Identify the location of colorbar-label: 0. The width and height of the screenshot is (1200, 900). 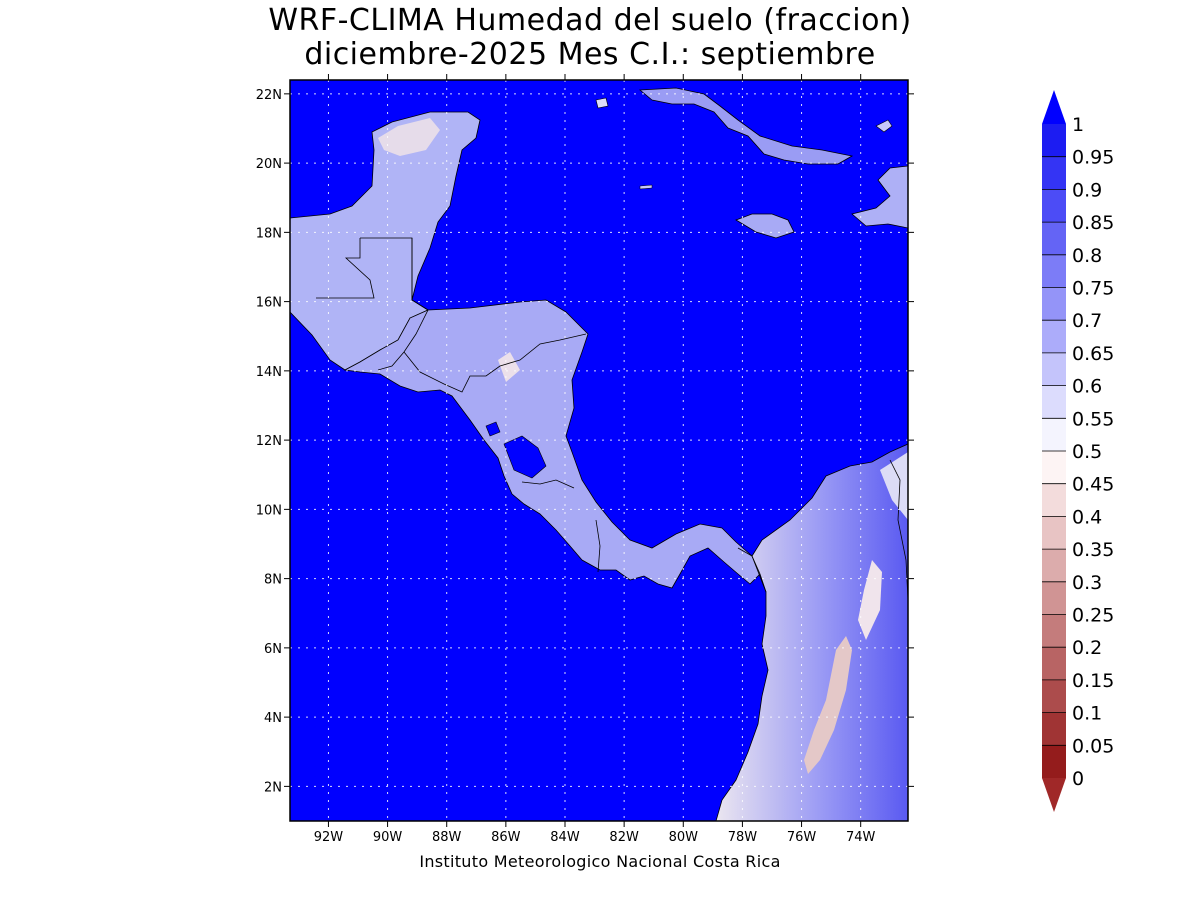
(1078, 779).